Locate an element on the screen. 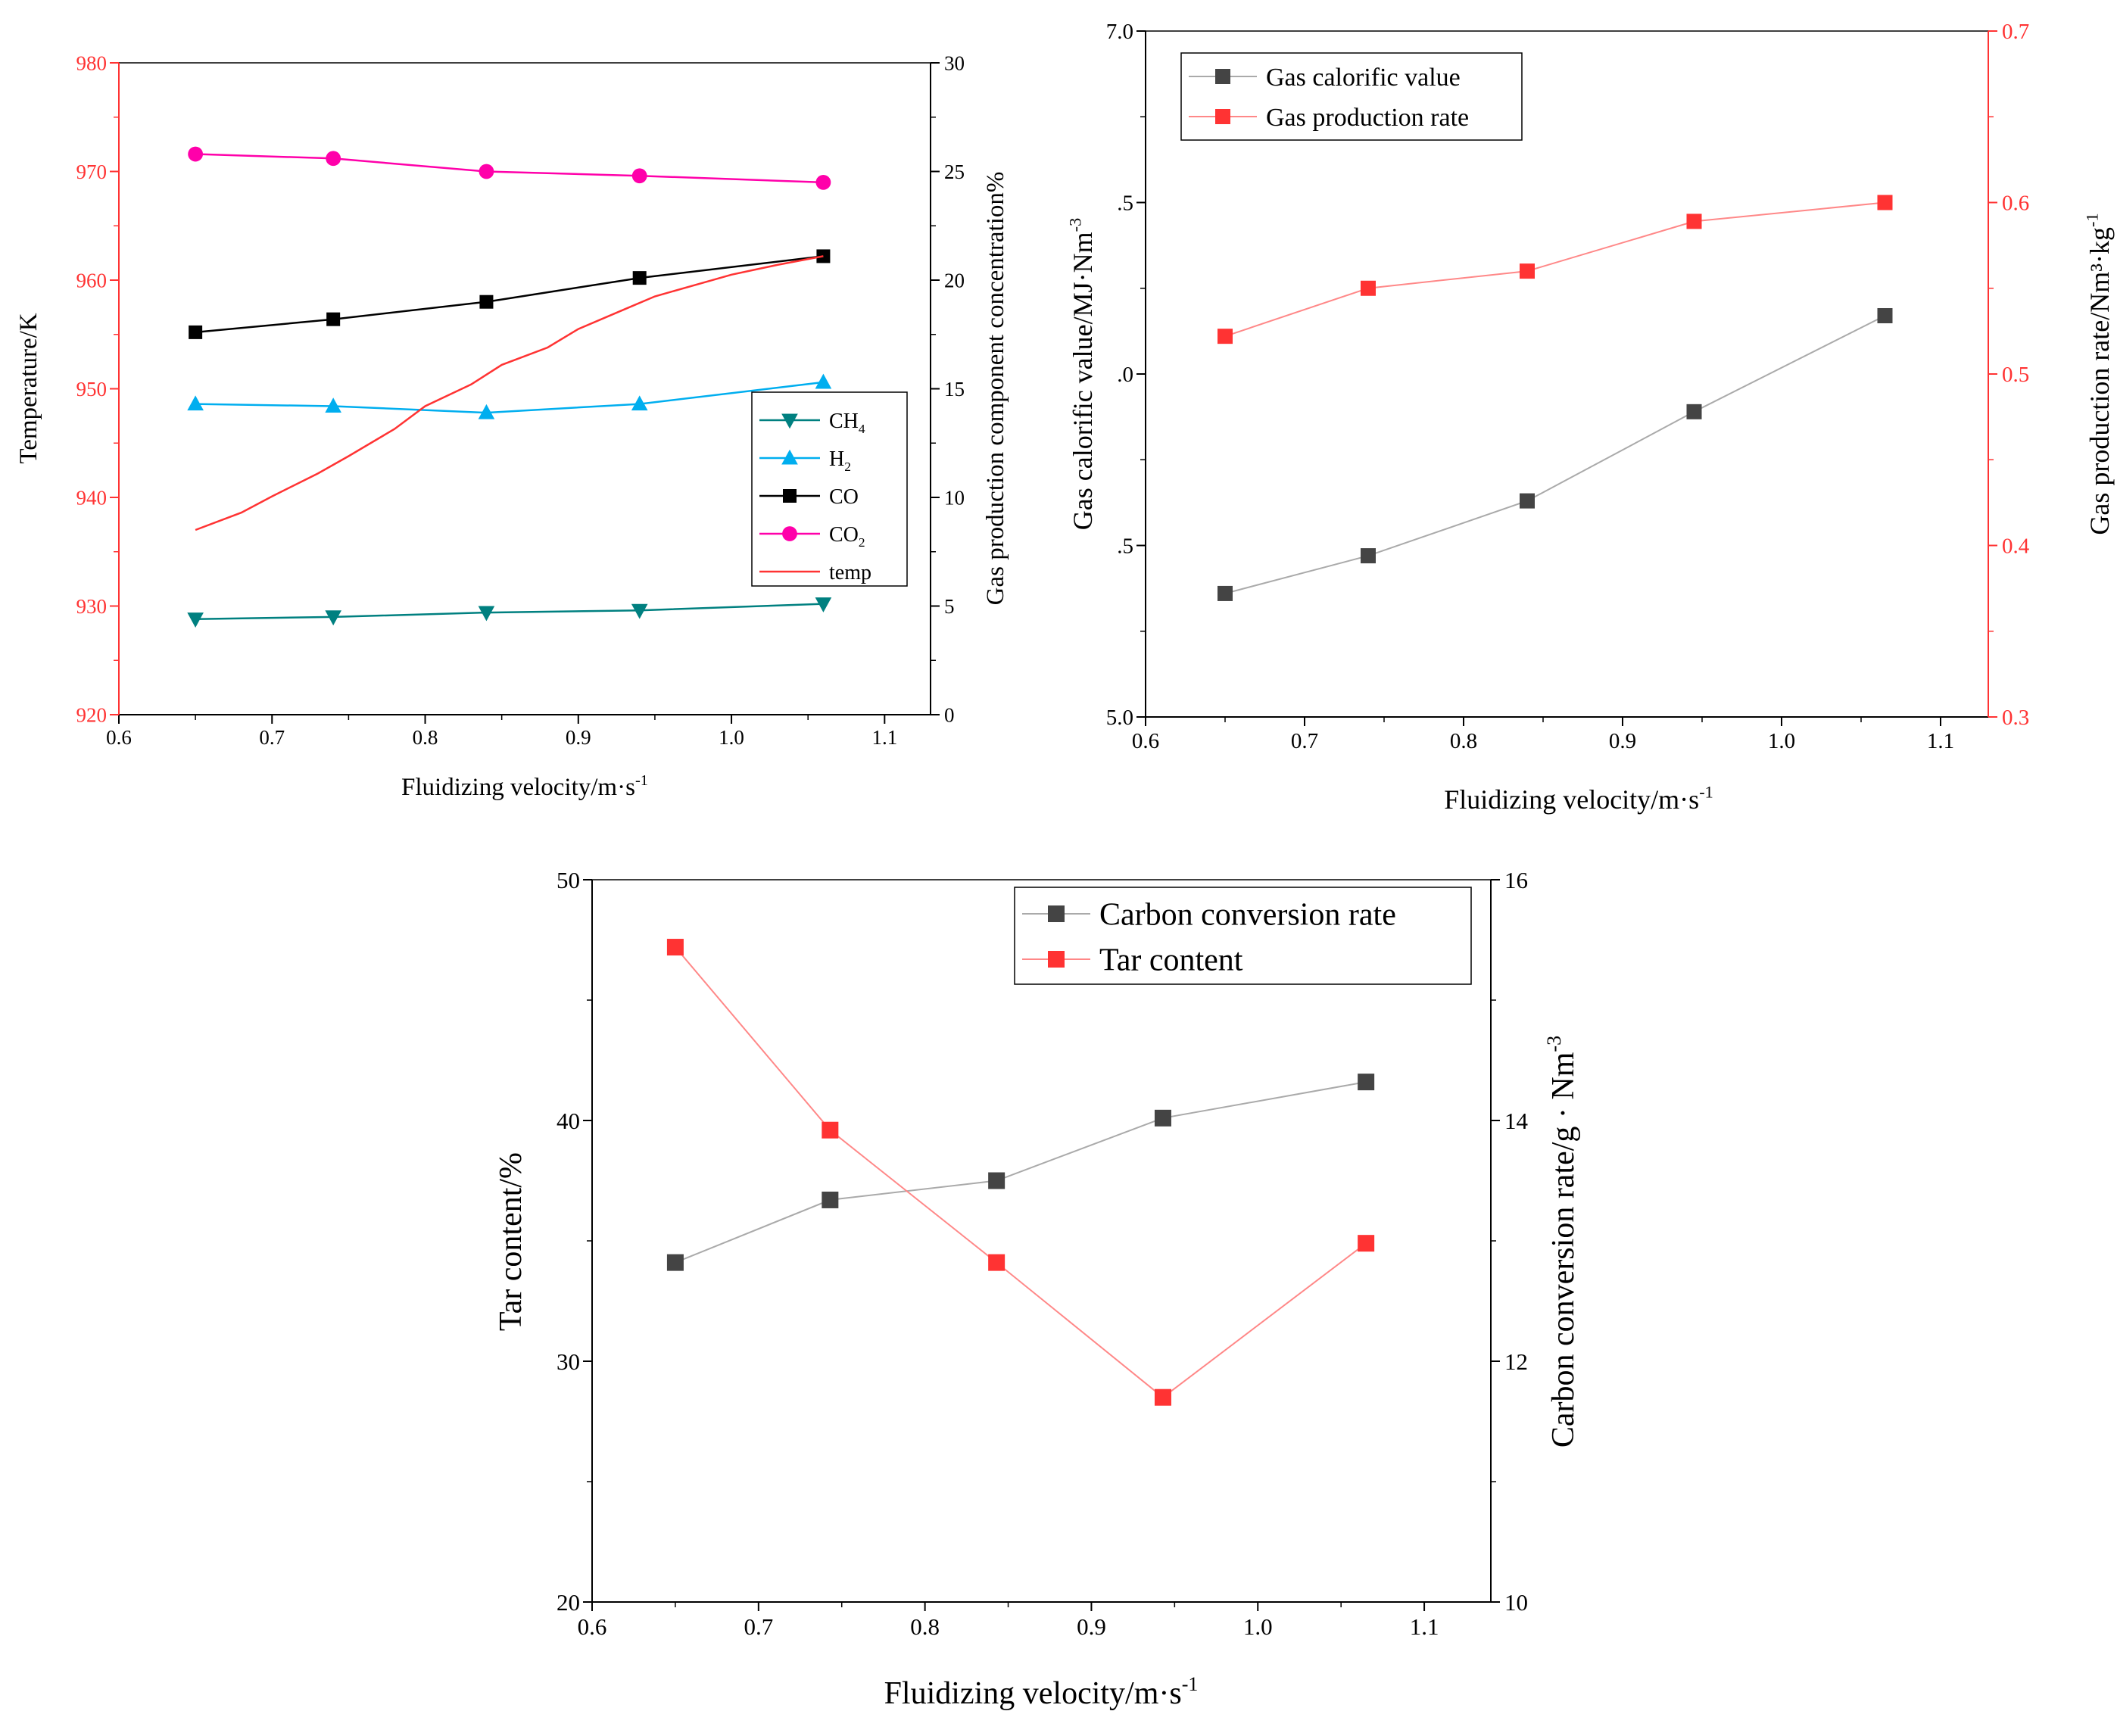 This screenshot has width=2117, height=1736. left-y-tick-label: 30 is located at coordinates (568, 1362).